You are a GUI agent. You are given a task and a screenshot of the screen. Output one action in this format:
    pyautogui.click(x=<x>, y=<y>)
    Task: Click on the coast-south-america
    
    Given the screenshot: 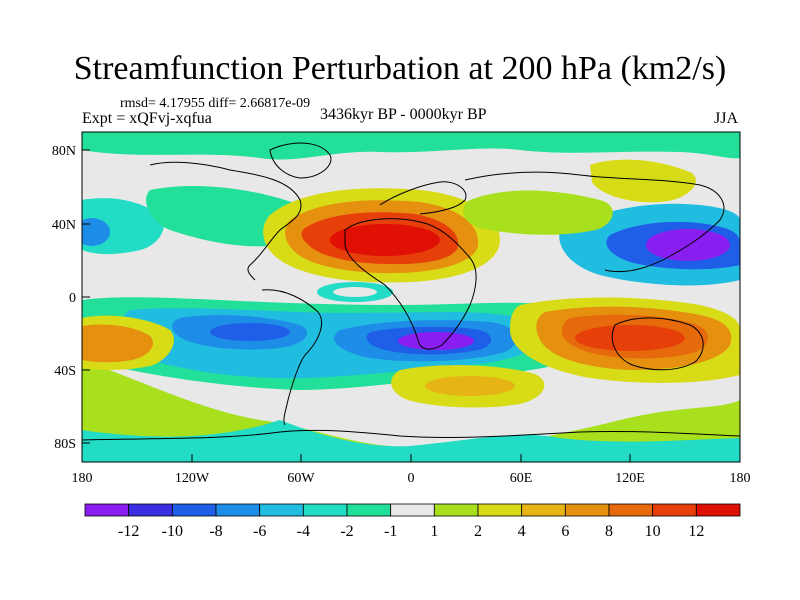 What is the action you would take?
    pyautogui.click(x=291, y=357)
    